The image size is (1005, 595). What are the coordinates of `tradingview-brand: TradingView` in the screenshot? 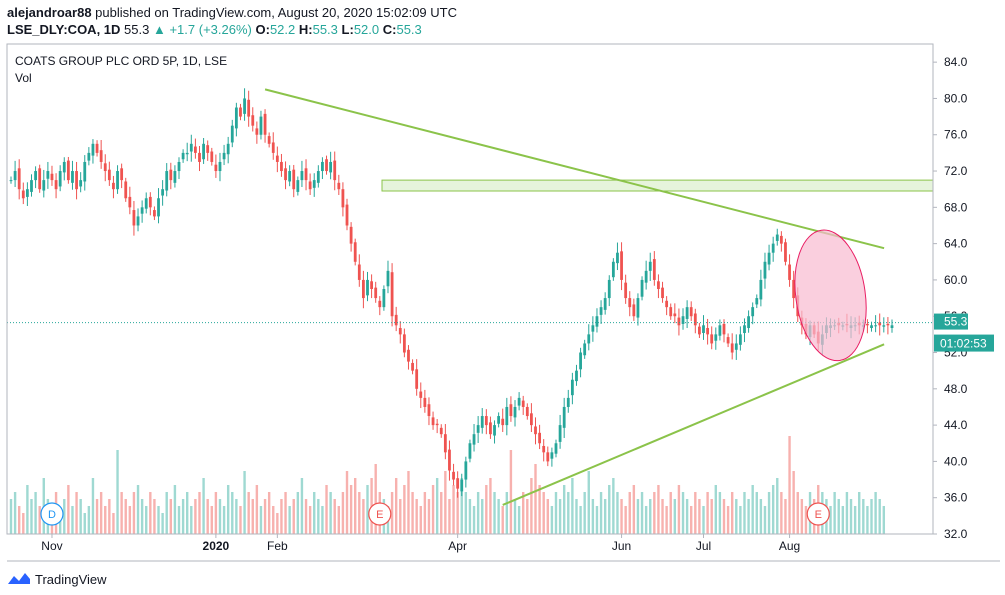 It's located at (71, 579).